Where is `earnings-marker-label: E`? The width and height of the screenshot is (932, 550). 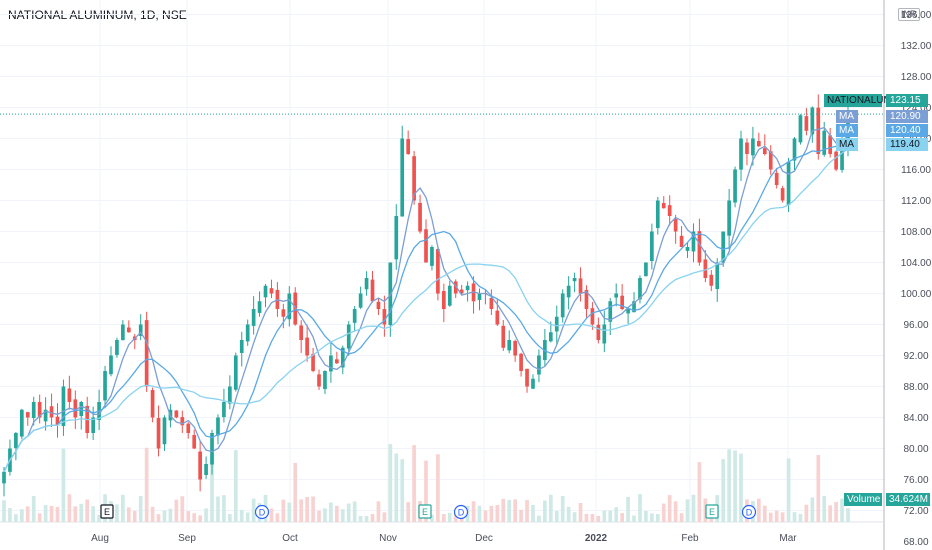 earnings-marker-label: E is located at coordinates (712, 512).